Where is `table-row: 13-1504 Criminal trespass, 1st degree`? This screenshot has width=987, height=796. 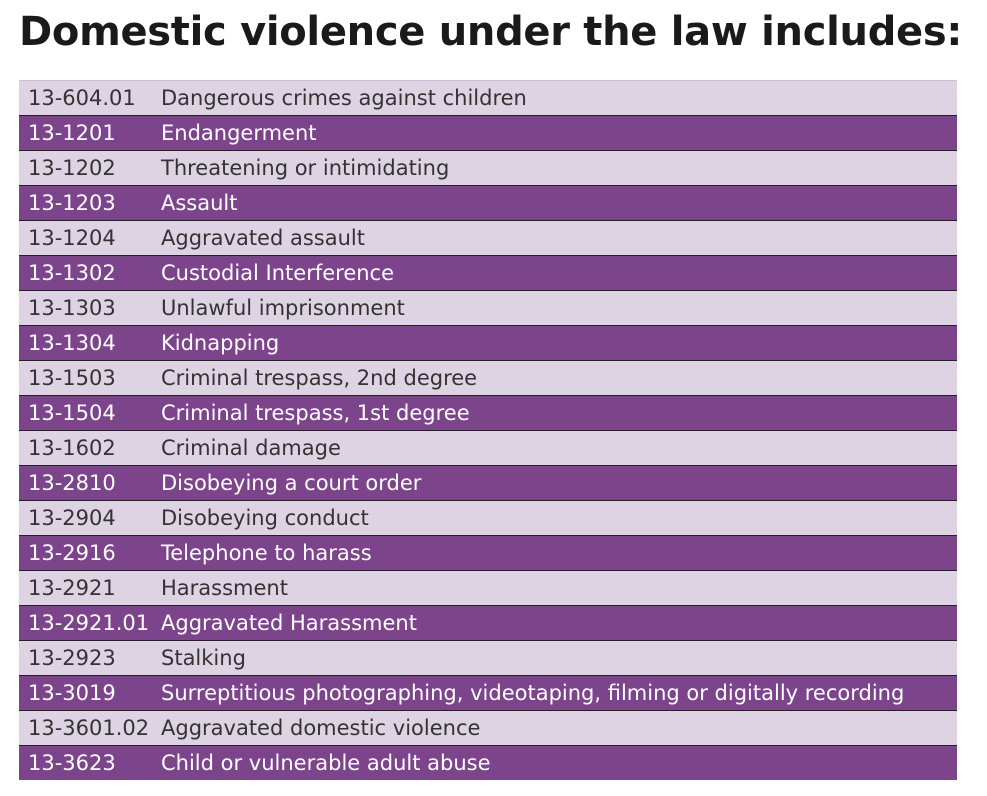
table-row: 13-1504 Criminal trespass, 1st degree is located at coordinates (488, 413).